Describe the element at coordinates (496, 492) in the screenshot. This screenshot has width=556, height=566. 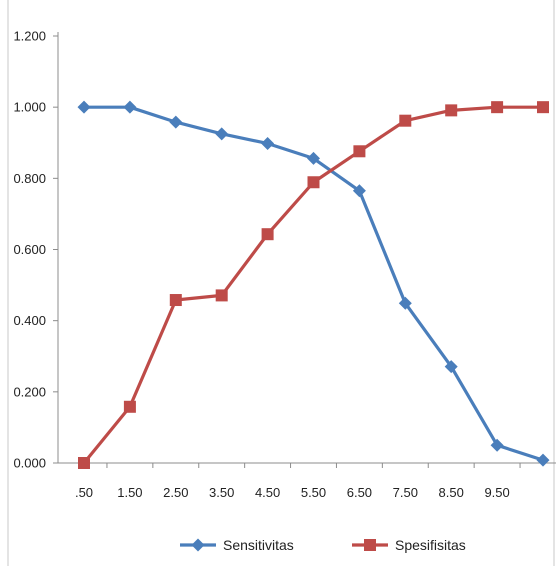
I see `x-tick-label: 9.50` at that location.